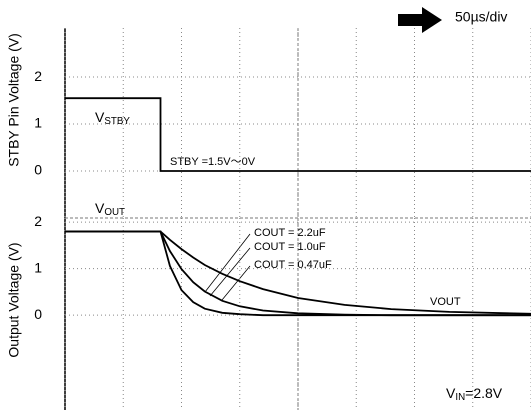  I want to click on trace-label: VOUT, so click(110, 209).